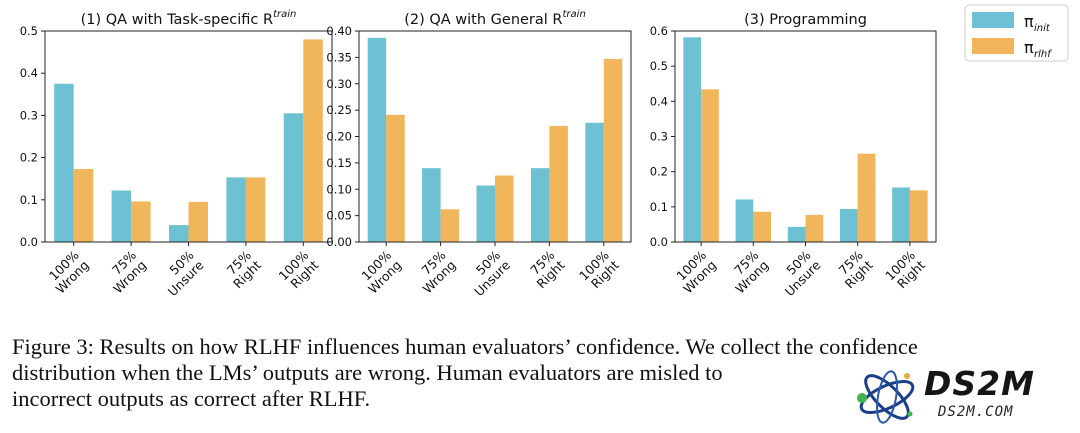 This screenshot has height=433, width=1080. What do you see at coordinates (805, 20) in the screenshot?
I see `chart-title: (3) Programming` at bounding box center [805, 20].